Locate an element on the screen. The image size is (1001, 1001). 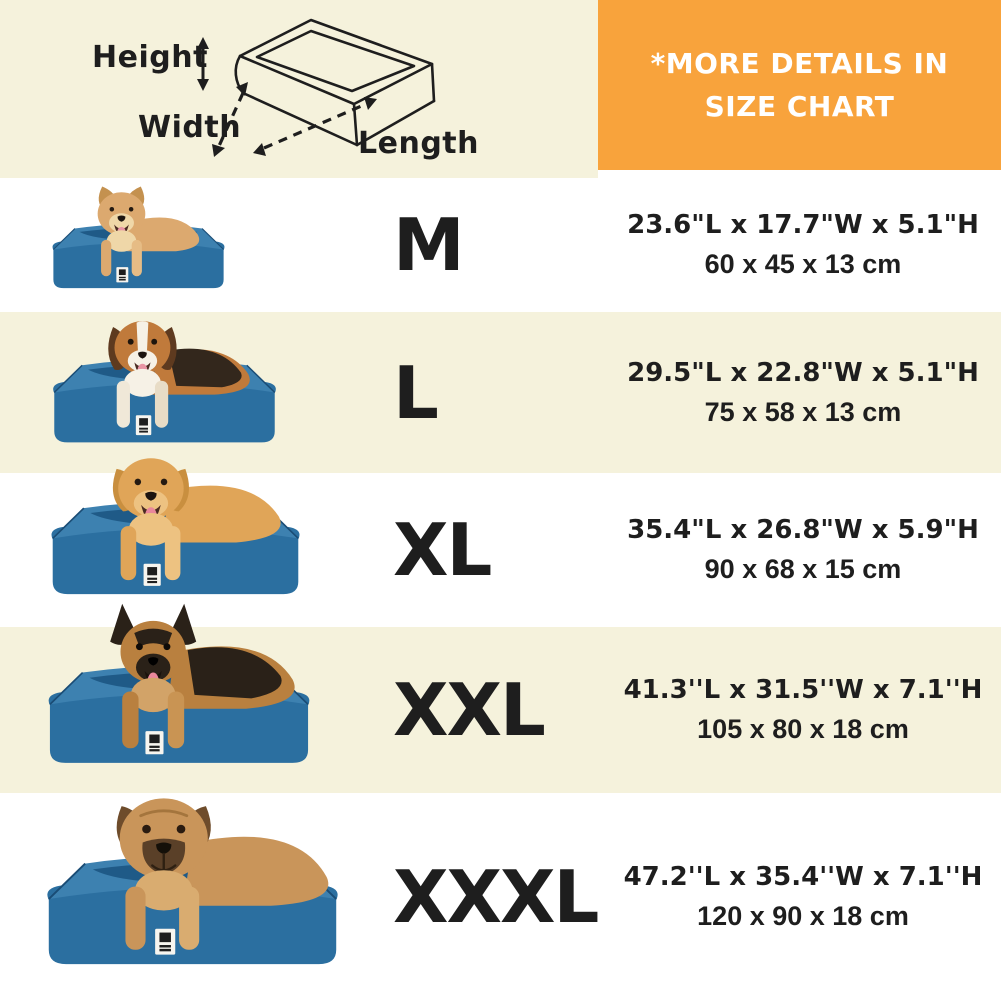
dog-photo-golden-retriever is located at coordinates (180, 542).